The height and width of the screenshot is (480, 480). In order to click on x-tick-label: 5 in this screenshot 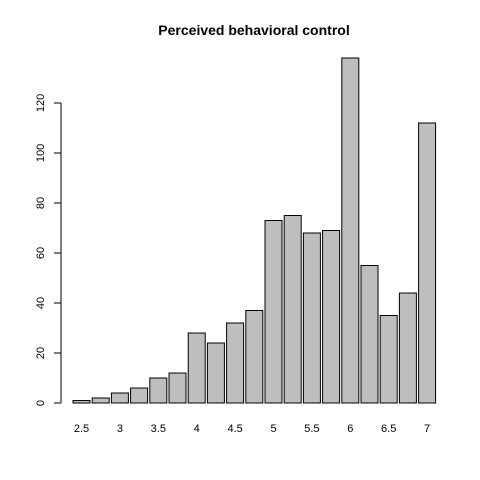, I will do `click(273, 429)`.